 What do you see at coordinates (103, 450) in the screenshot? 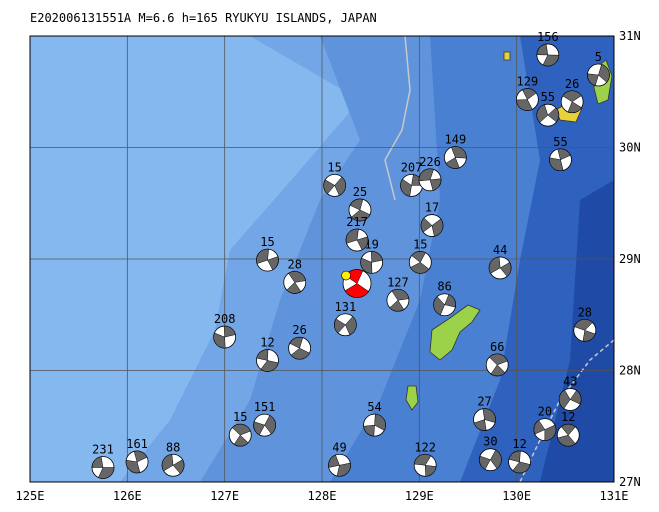
I see `depth-label: 231` at bounding box center [103, 450].